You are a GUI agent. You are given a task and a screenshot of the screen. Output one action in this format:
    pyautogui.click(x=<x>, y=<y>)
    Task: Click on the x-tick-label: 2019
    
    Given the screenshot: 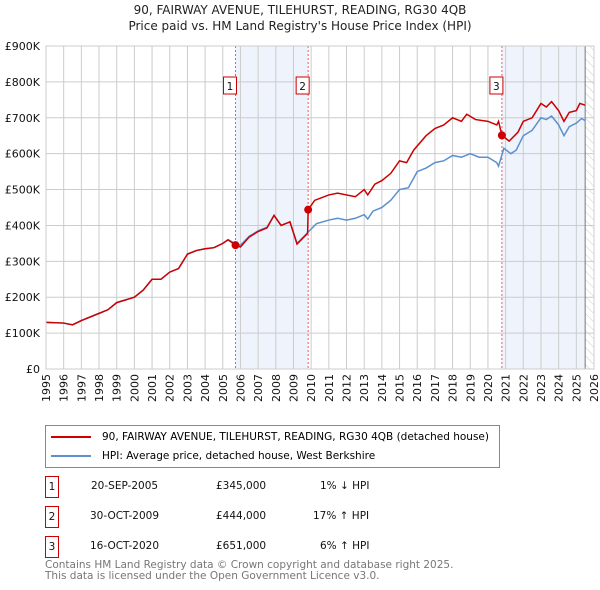 What is the action you would take?
    pyautogui.click(x=470, y=388)
    